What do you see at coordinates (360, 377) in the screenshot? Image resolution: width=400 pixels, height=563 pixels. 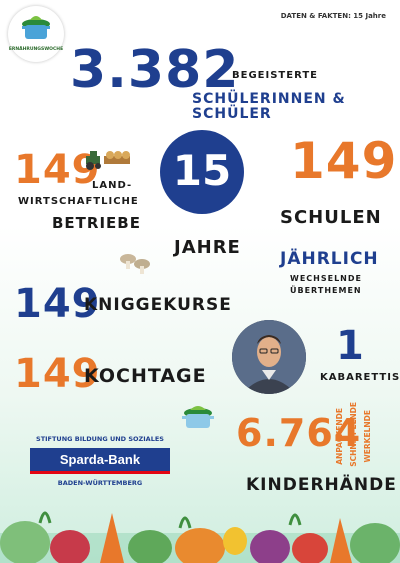 I see `cabaret-label: KABARETTIST` at bounding box center [360, 377].